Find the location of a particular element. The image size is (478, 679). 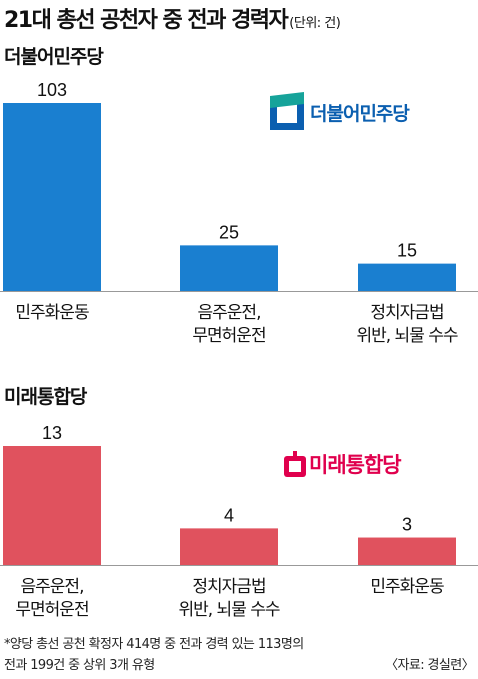

category-label-ufp-1: 음주운전, 무면허운전 is located at coordinates (51, 598).